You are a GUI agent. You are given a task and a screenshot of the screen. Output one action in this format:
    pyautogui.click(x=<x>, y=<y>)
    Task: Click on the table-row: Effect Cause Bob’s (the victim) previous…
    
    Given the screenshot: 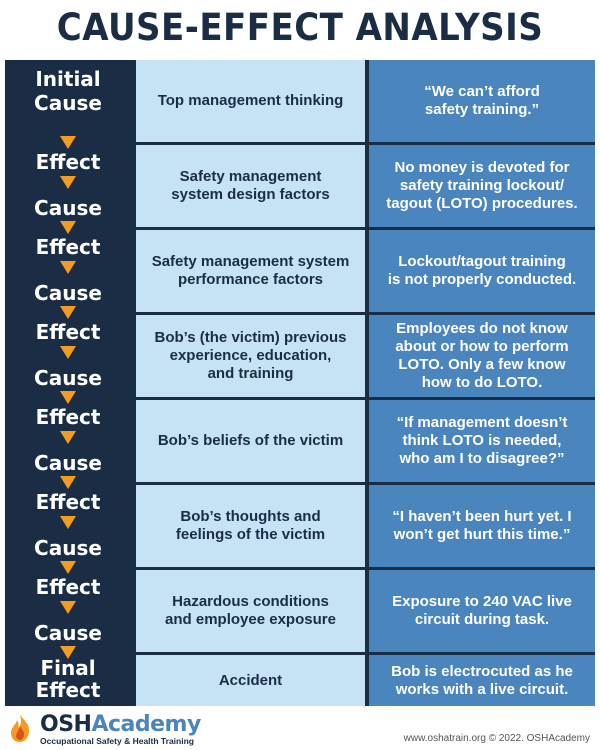 What is the action you would take?
    pyautogui.click(x=300, y=359)
    